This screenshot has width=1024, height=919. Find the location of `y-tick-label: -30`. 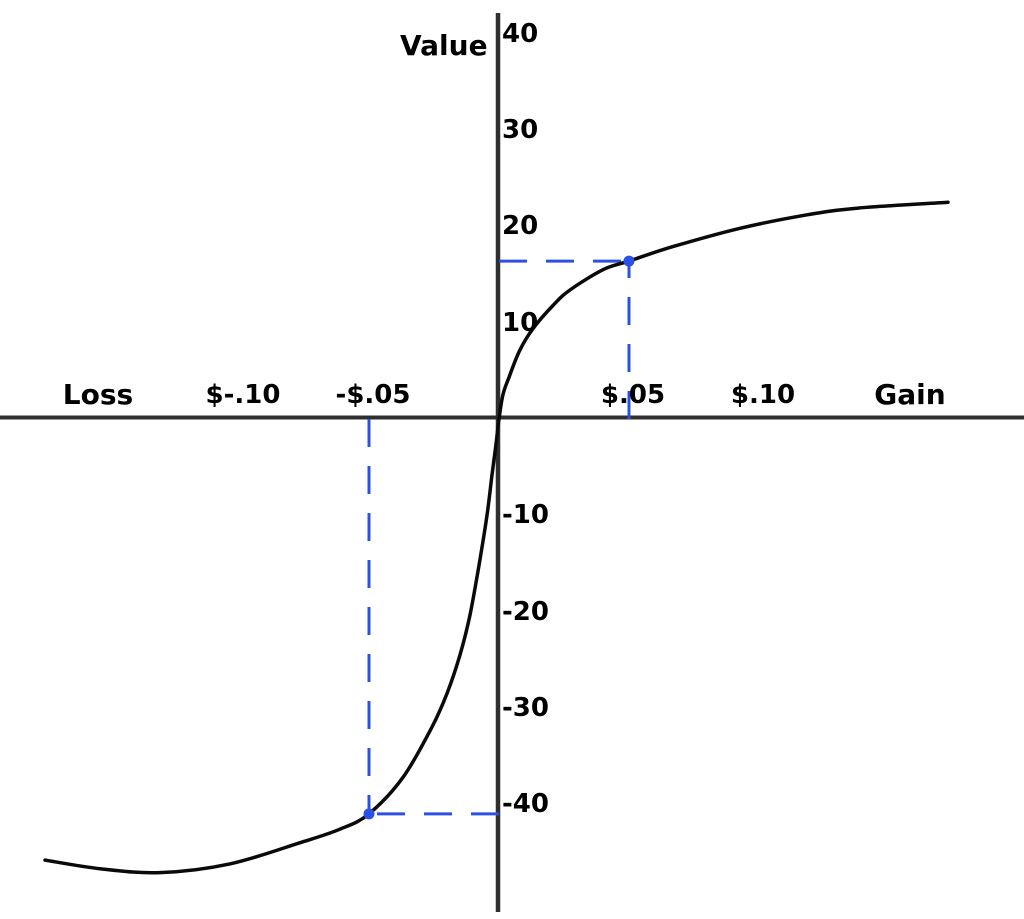

y-tick-label: -30 is located at coordinates (525, 707).